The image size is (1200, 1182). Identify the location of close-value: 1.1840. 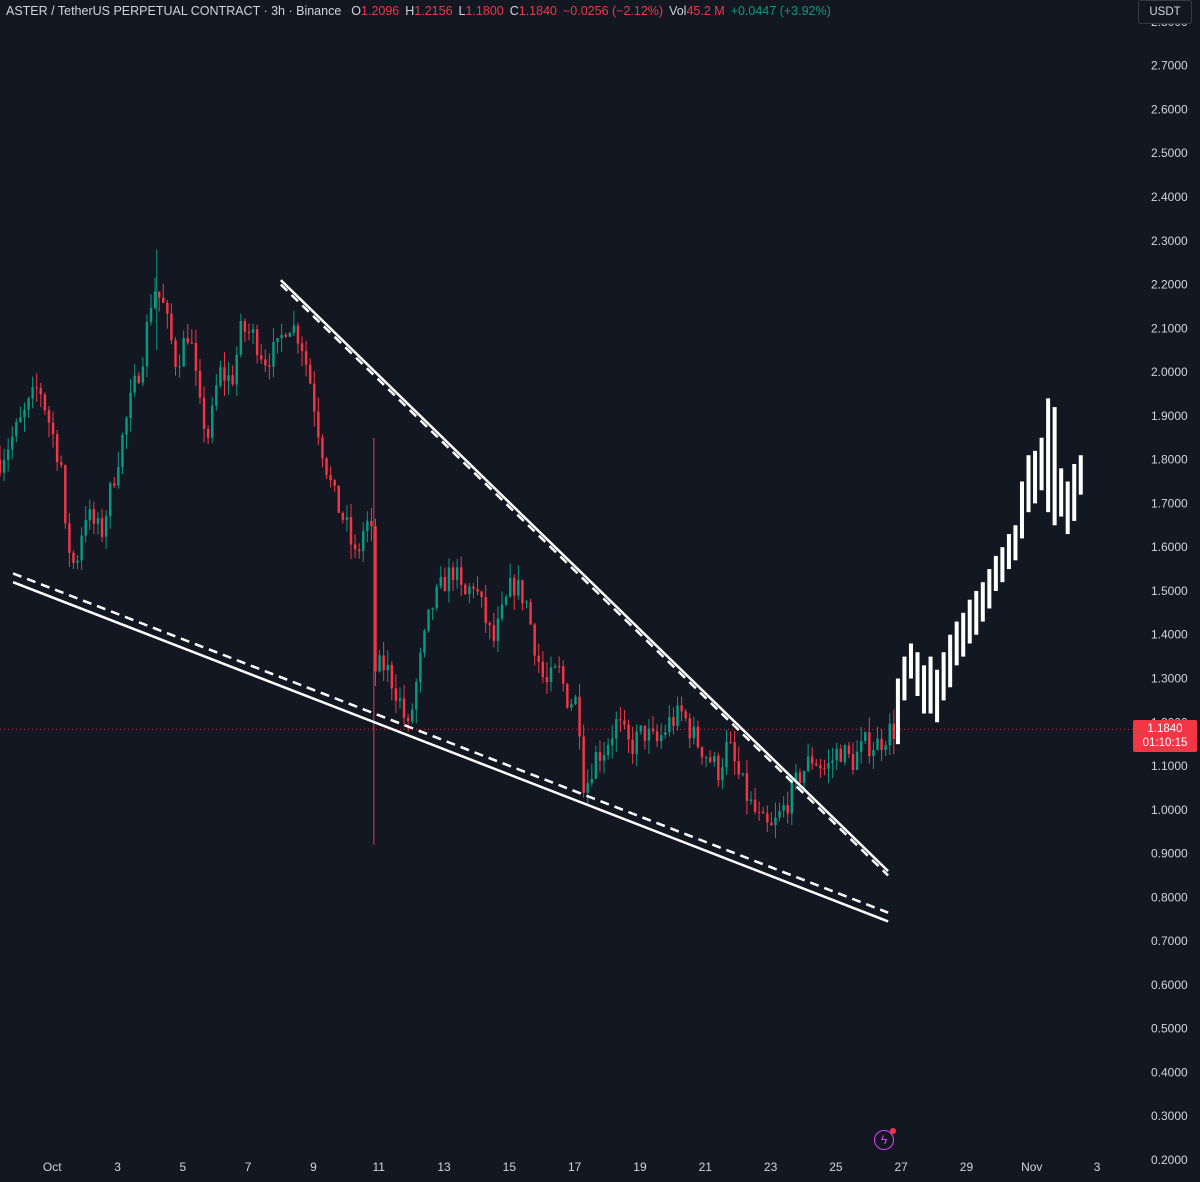
(537, 11).